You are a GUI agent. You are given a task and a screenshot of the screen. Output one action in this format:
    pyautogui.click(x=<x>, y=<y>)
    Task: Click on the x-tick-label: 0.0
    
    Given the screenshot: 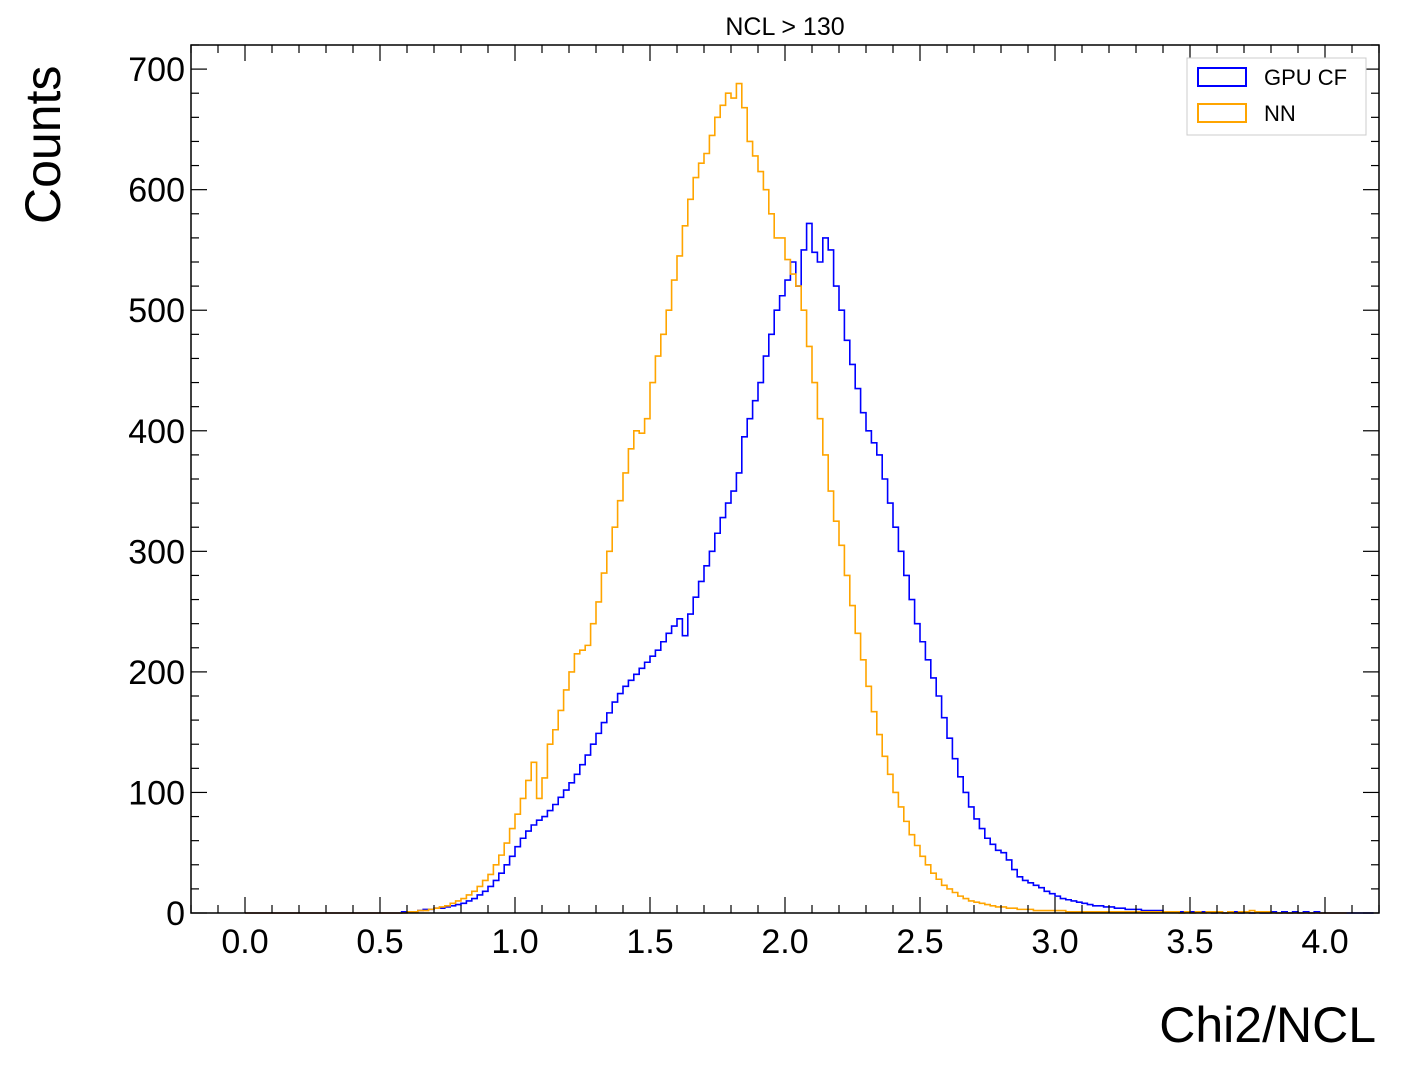 What is the action you would take?
    pyautogui.click(x=244, y=942)
    